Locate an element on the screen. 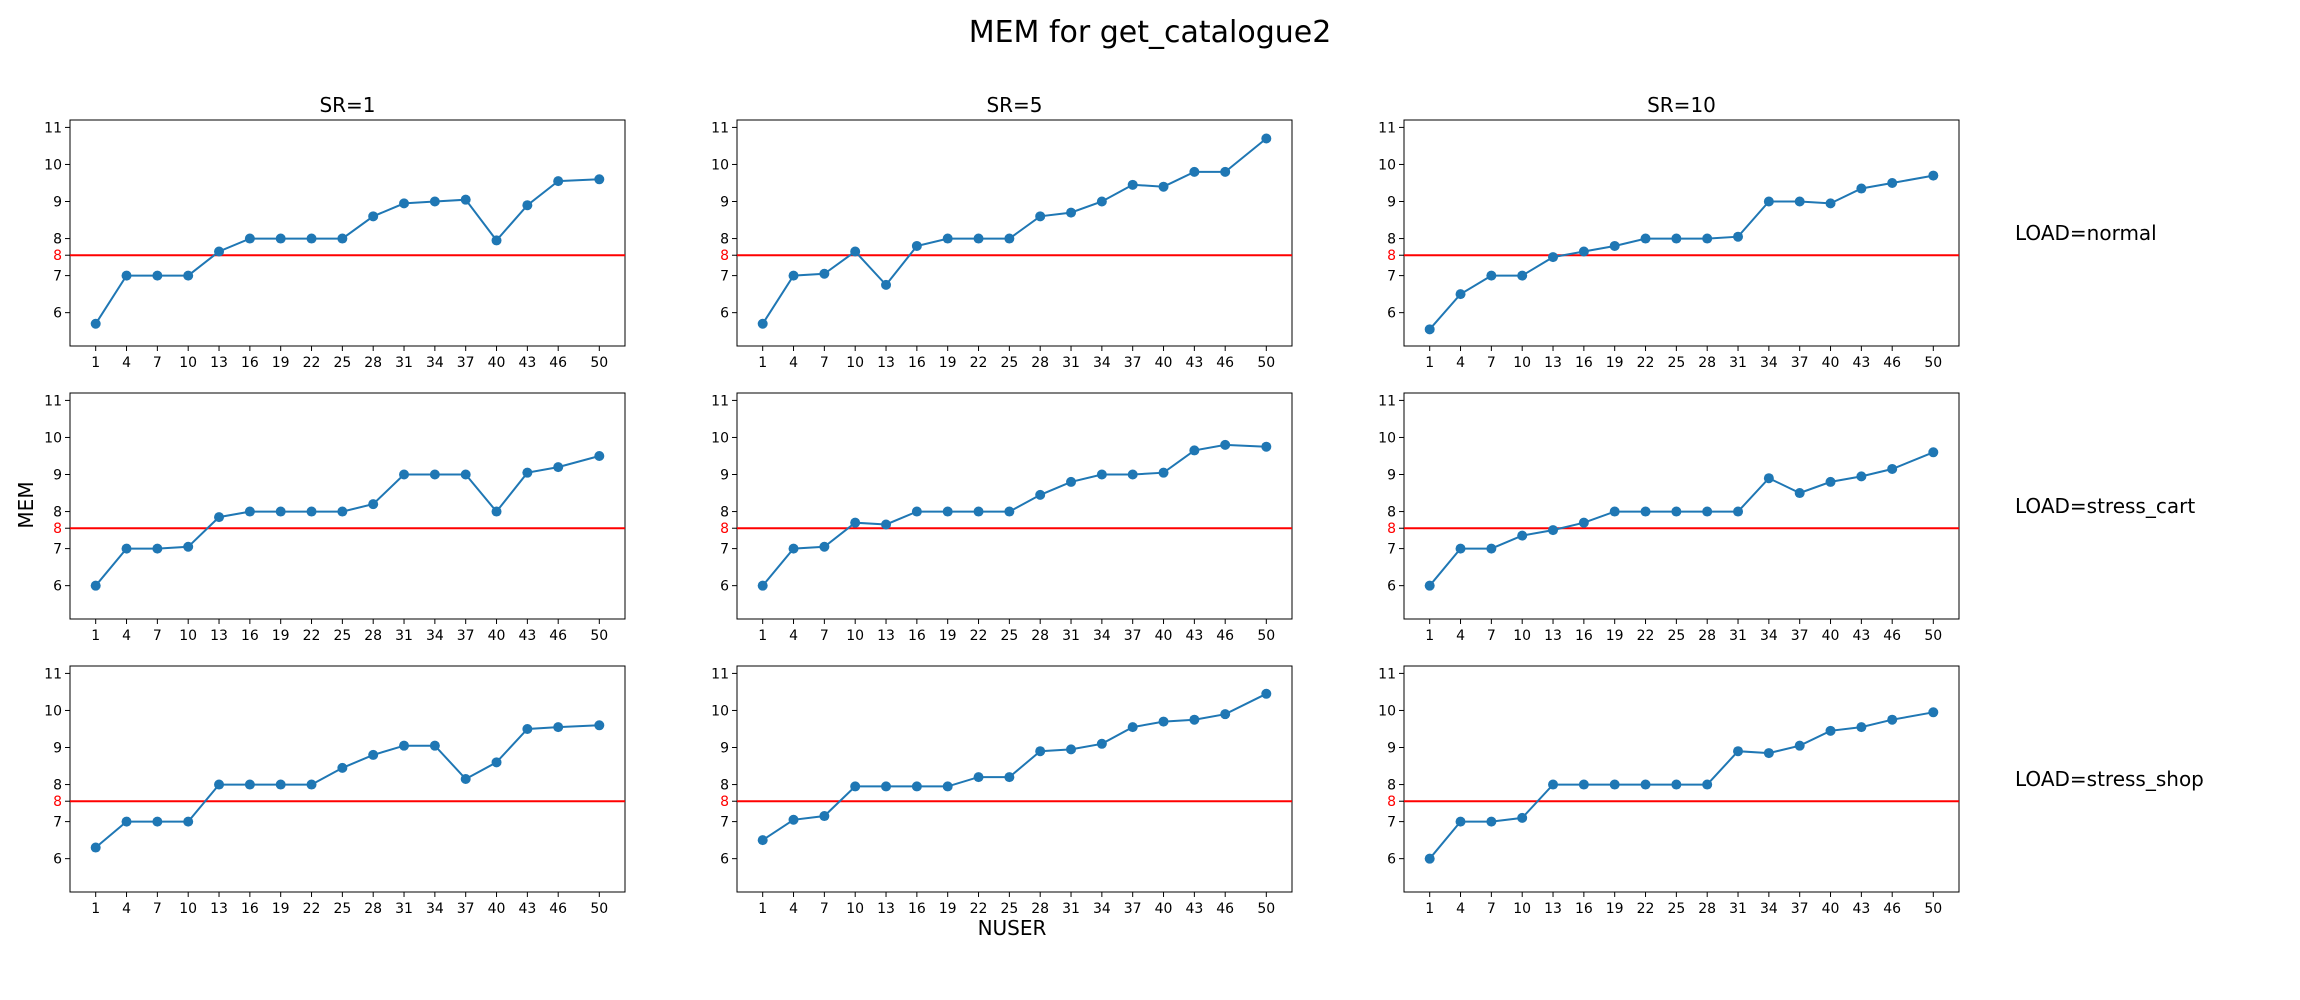 This screenshot has height=1000, width=2300. x-tick-label: 16 is located at coordinates (917, 636).